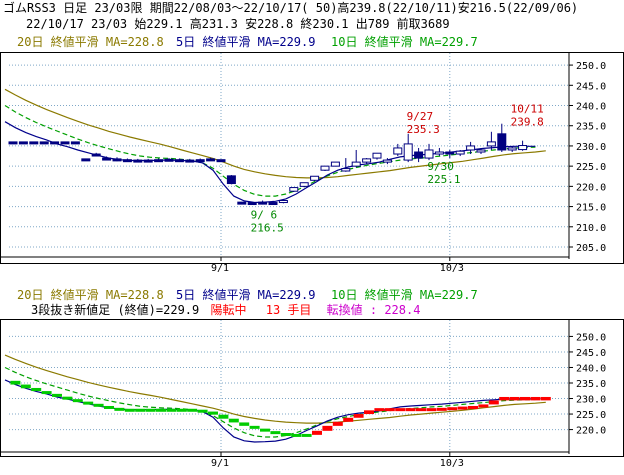 This screenshot has width=624, height=475. Describe the element at coordinates (591, 384) in the screenshot. I see `bottom-tick-label: 235.0` at that location.